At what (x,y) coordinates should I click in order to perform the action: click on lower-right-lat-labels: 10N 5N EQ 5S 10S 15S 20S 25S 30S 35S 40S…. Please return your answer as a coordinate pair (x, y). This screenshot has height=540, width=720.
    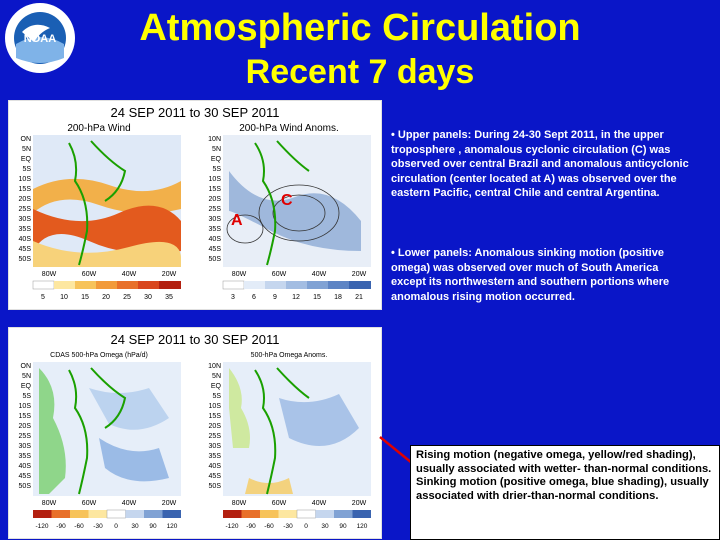
    Looking at the image, I should click on (214, 426).